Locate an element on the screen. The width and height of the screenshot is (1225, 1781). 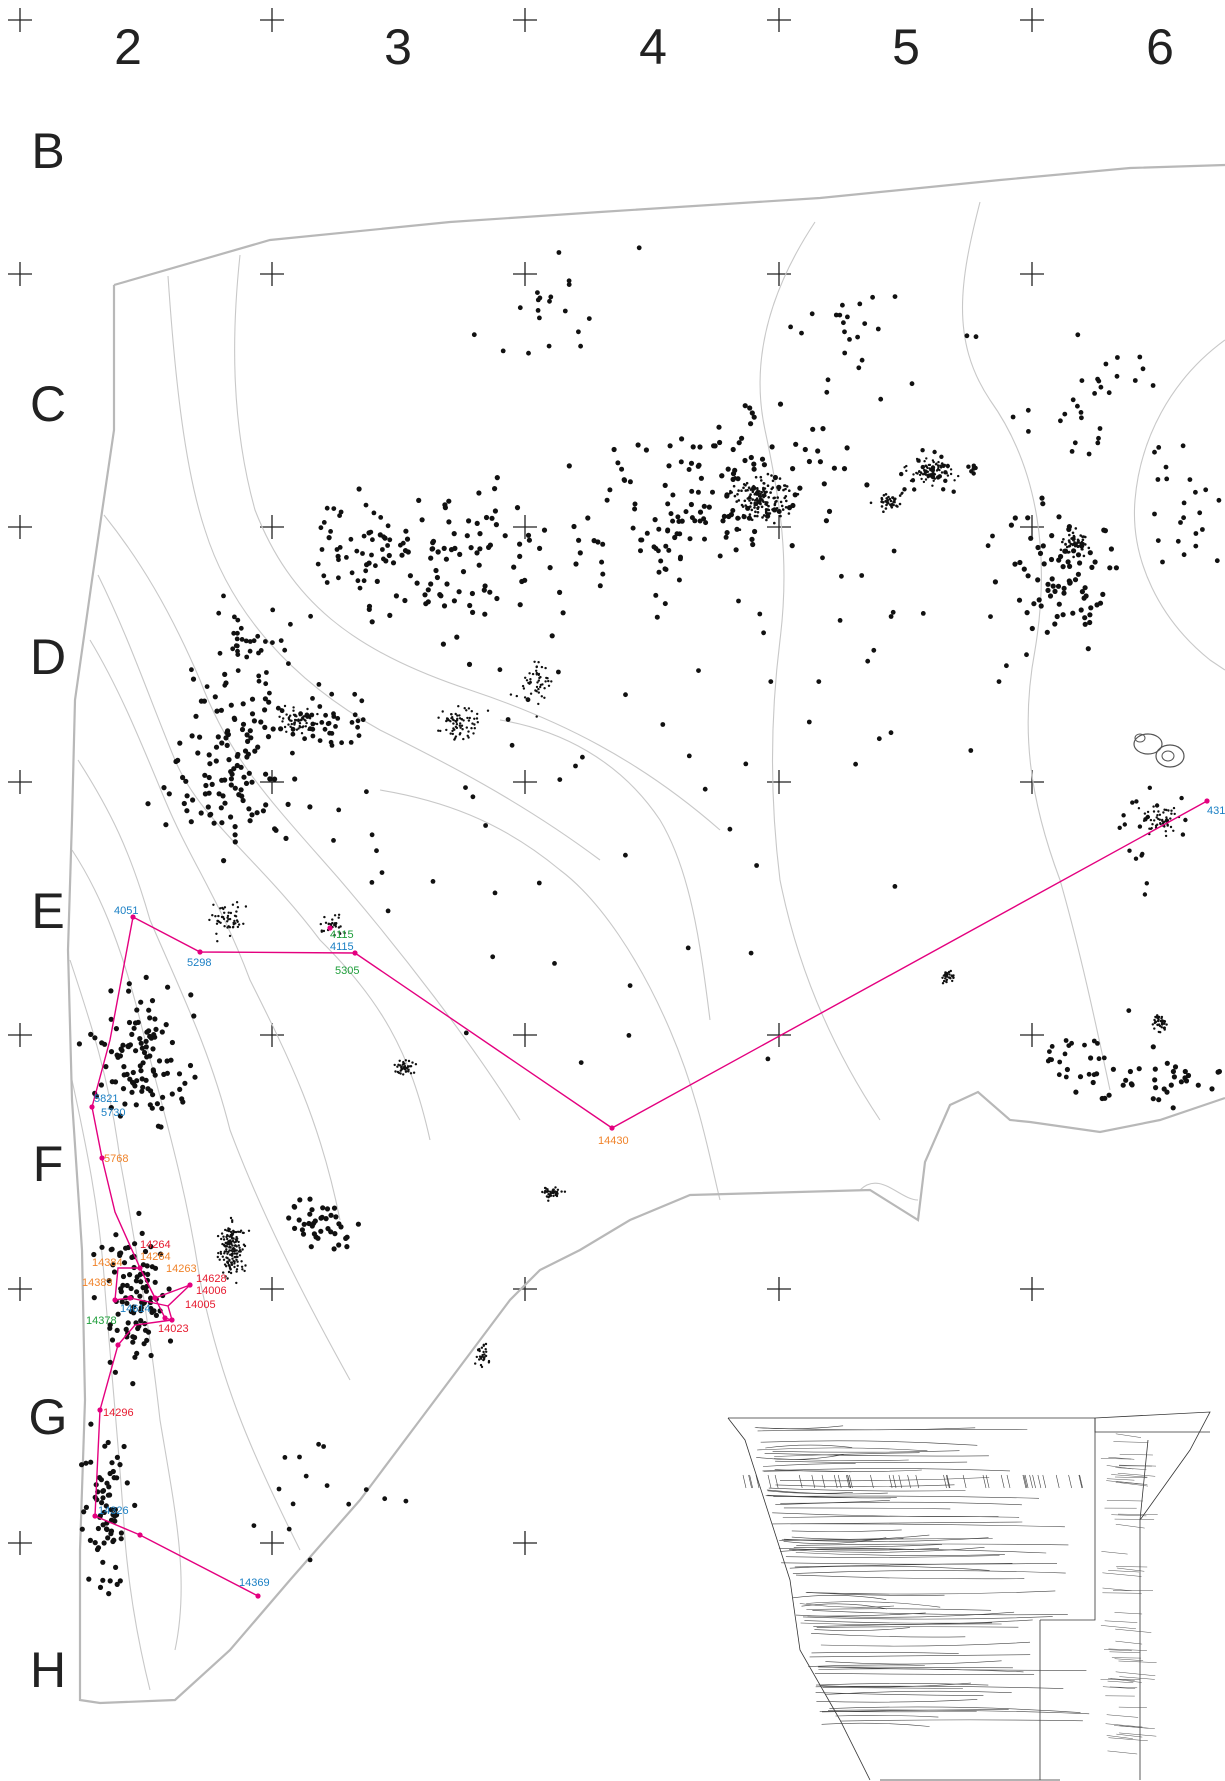
point-label: 14369 is located at coordinates (254, 1583).